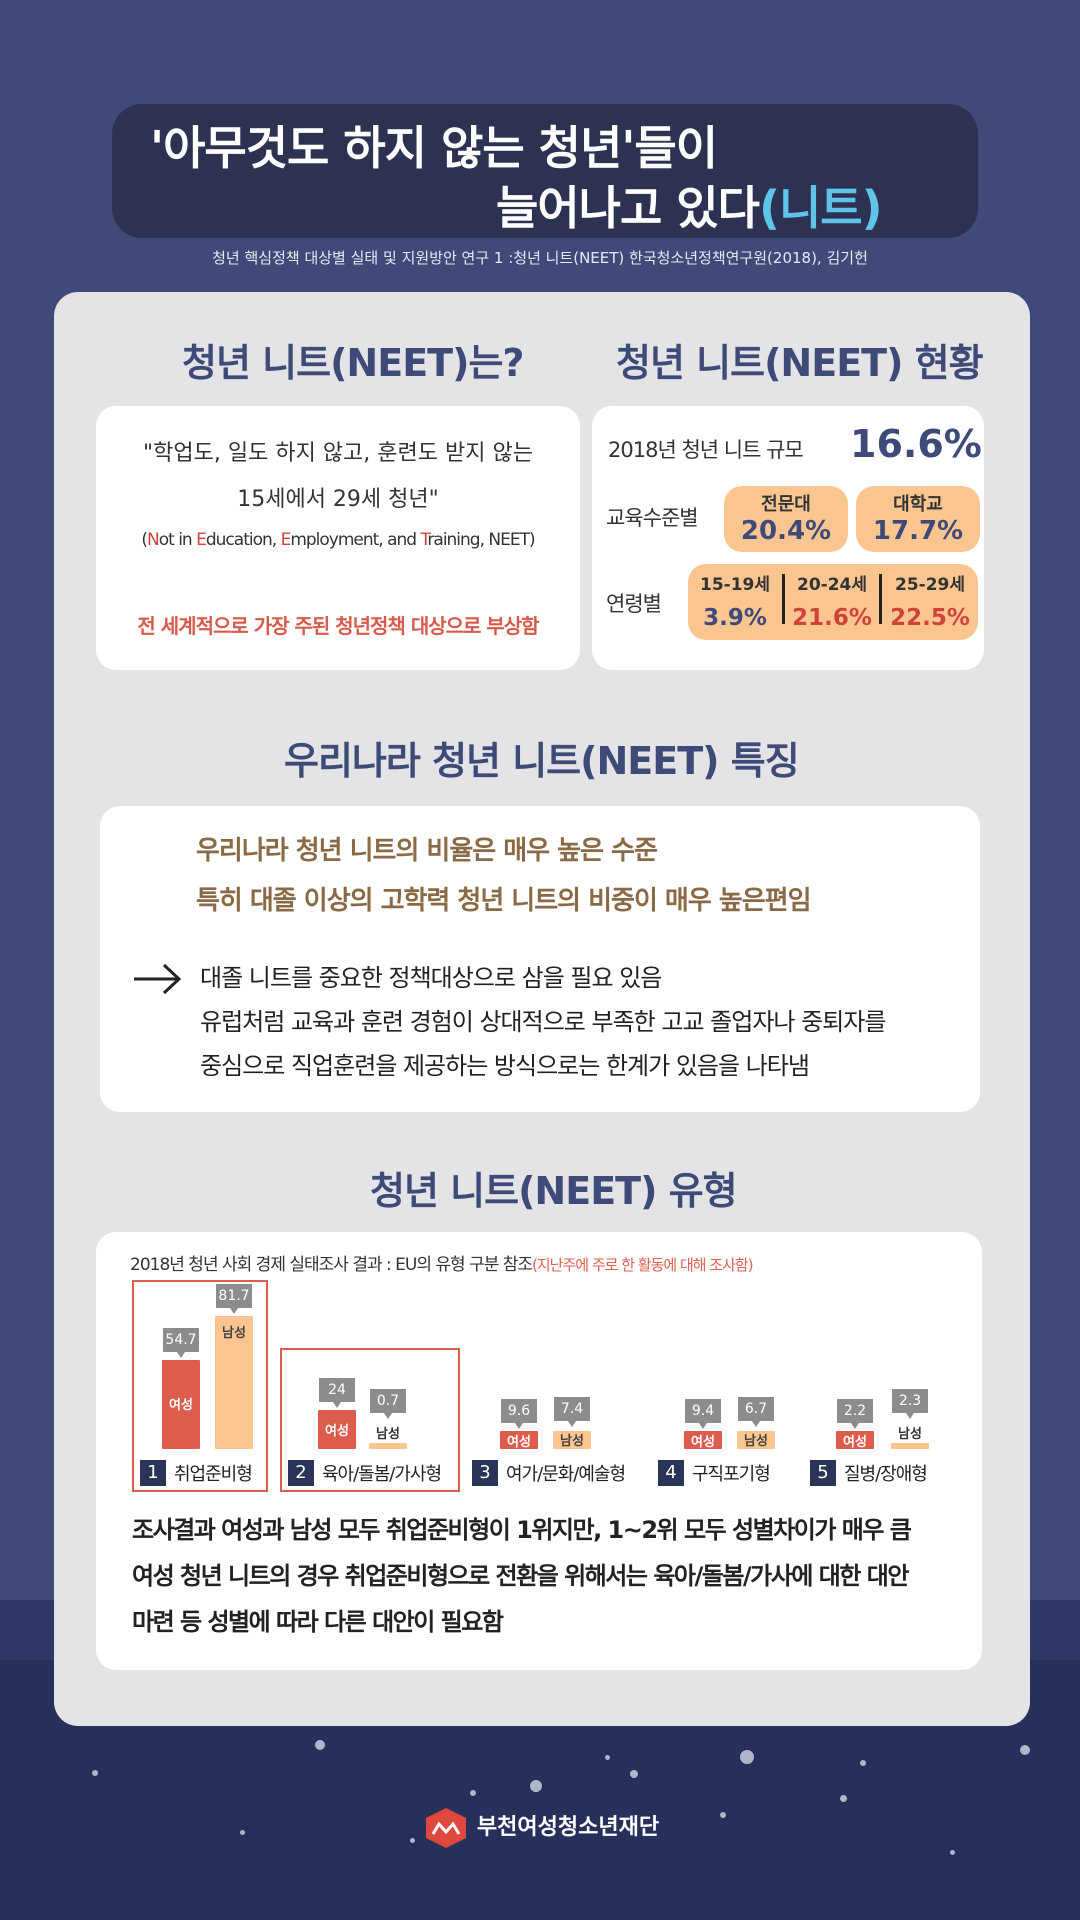  I want to click on summary-line-3: 마련 등 성별에 따라 다른 대안이 필요함, so click(318, 1622).